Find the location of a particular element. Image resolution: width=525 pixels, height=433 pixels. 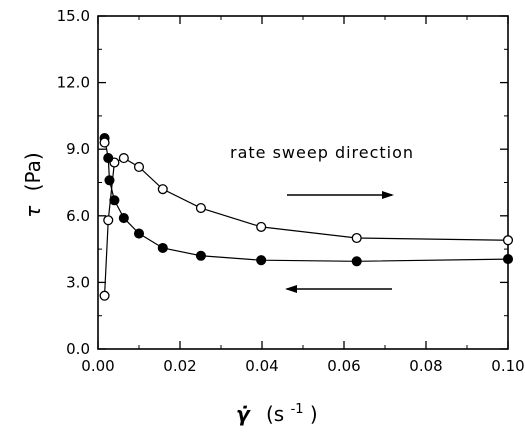

y-tick-label: 15.0 is located at coordinates (73, 16).